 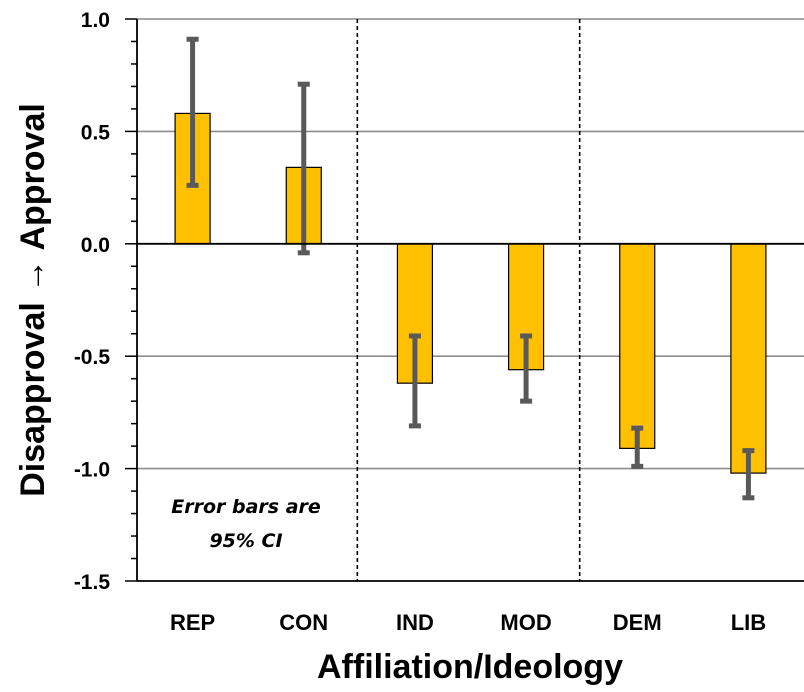 I want to click on y-tick-label: -0.5, so click(x=92, y=357).